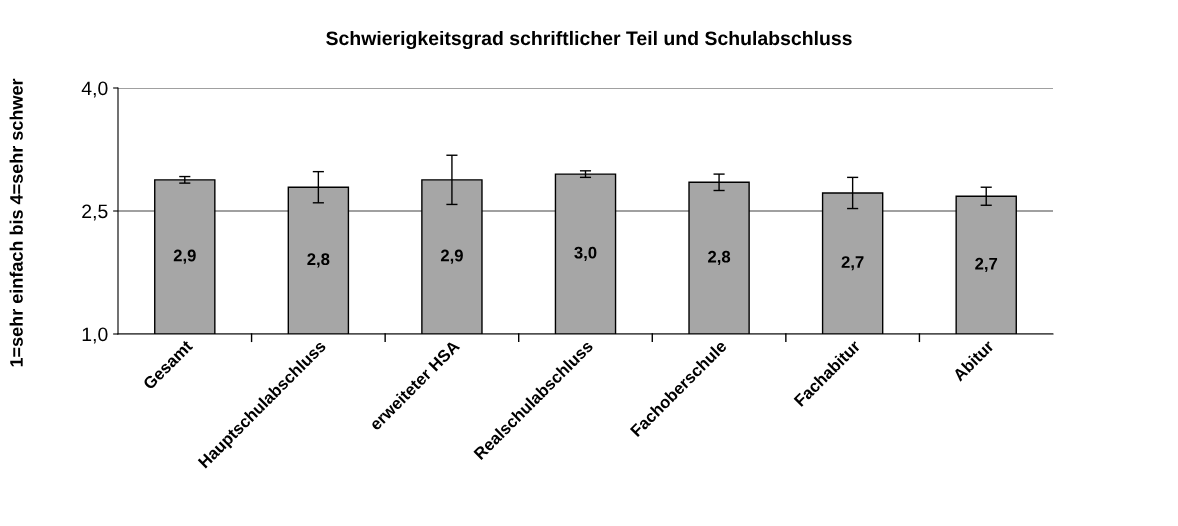  I want to click on y-axis-title: 1=sehr einfach bis 4=sehr schwer, so click(16, 222).